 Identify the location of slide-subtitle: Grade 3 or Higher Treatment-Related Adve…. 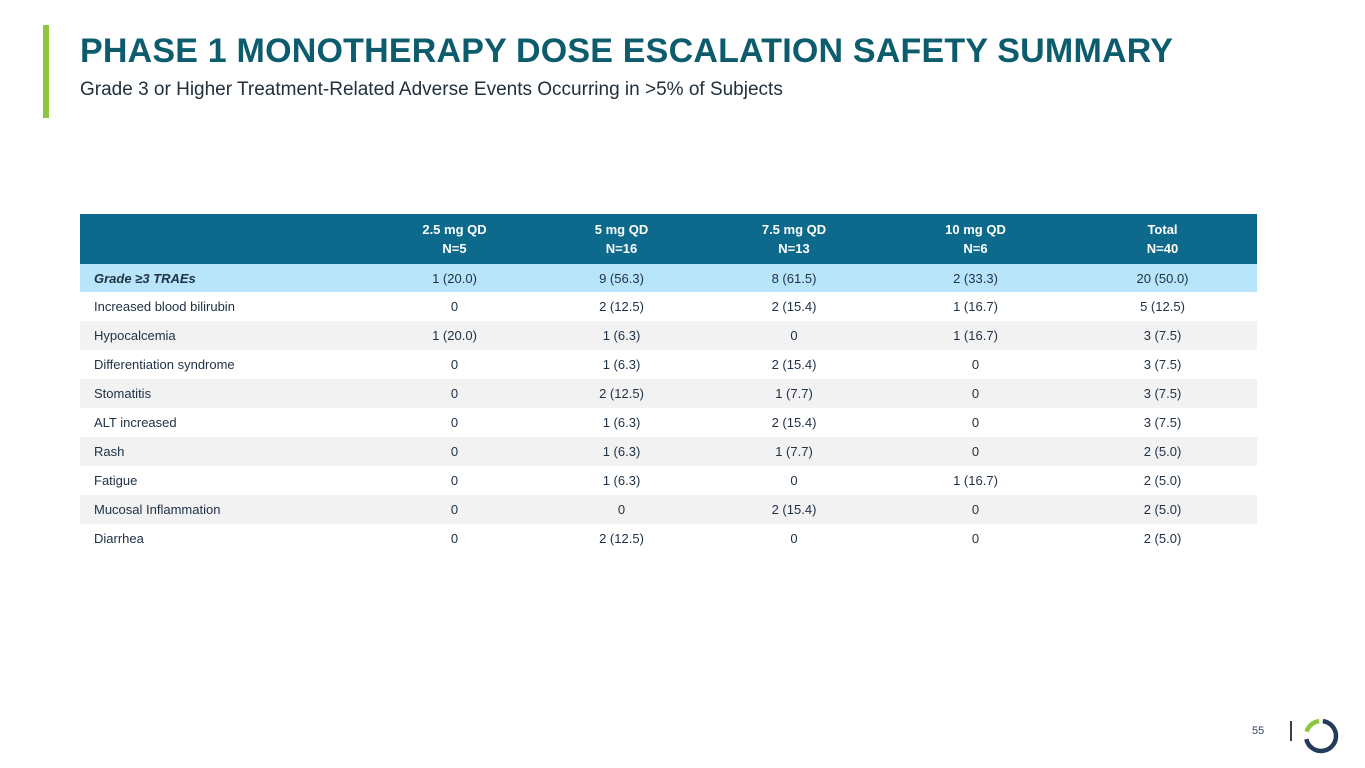
(431, 89).